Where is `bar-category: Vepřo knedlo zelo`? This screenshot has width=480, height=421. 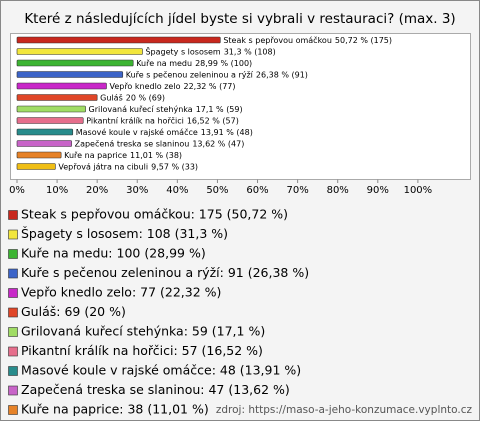 bar-category: Vepřo knedlo zelo is located at coordinates (144, 86).